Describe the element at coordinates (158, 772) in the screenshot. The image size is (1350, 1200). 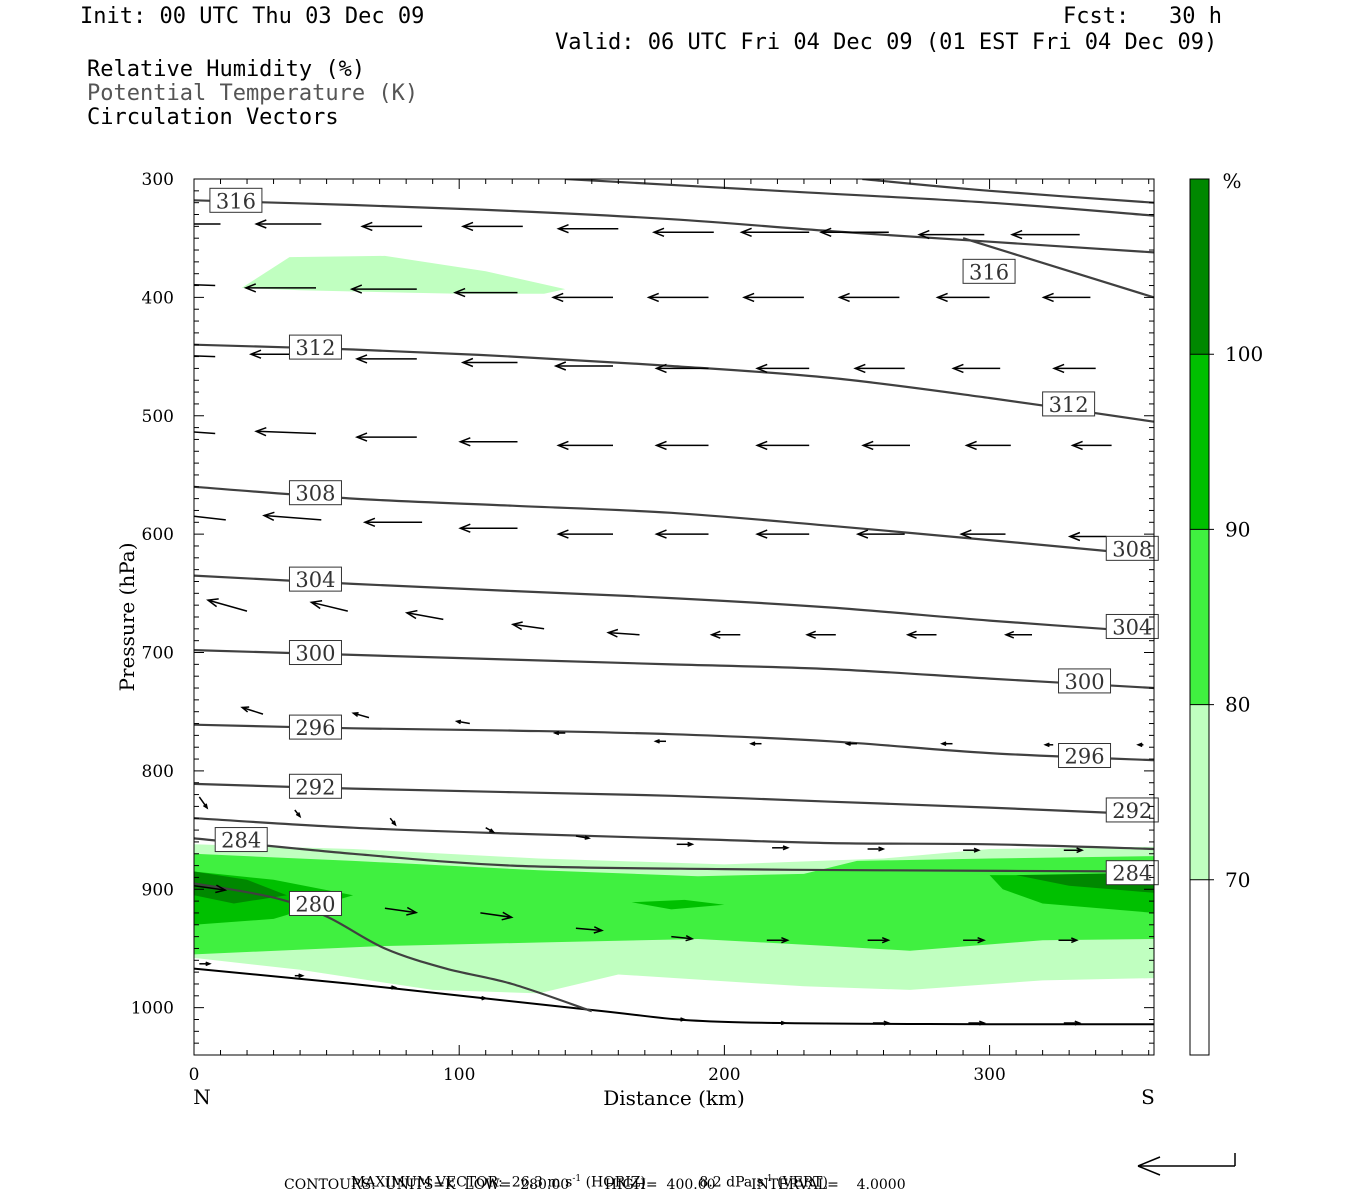
I see `y-tick-label: 800` at that location.